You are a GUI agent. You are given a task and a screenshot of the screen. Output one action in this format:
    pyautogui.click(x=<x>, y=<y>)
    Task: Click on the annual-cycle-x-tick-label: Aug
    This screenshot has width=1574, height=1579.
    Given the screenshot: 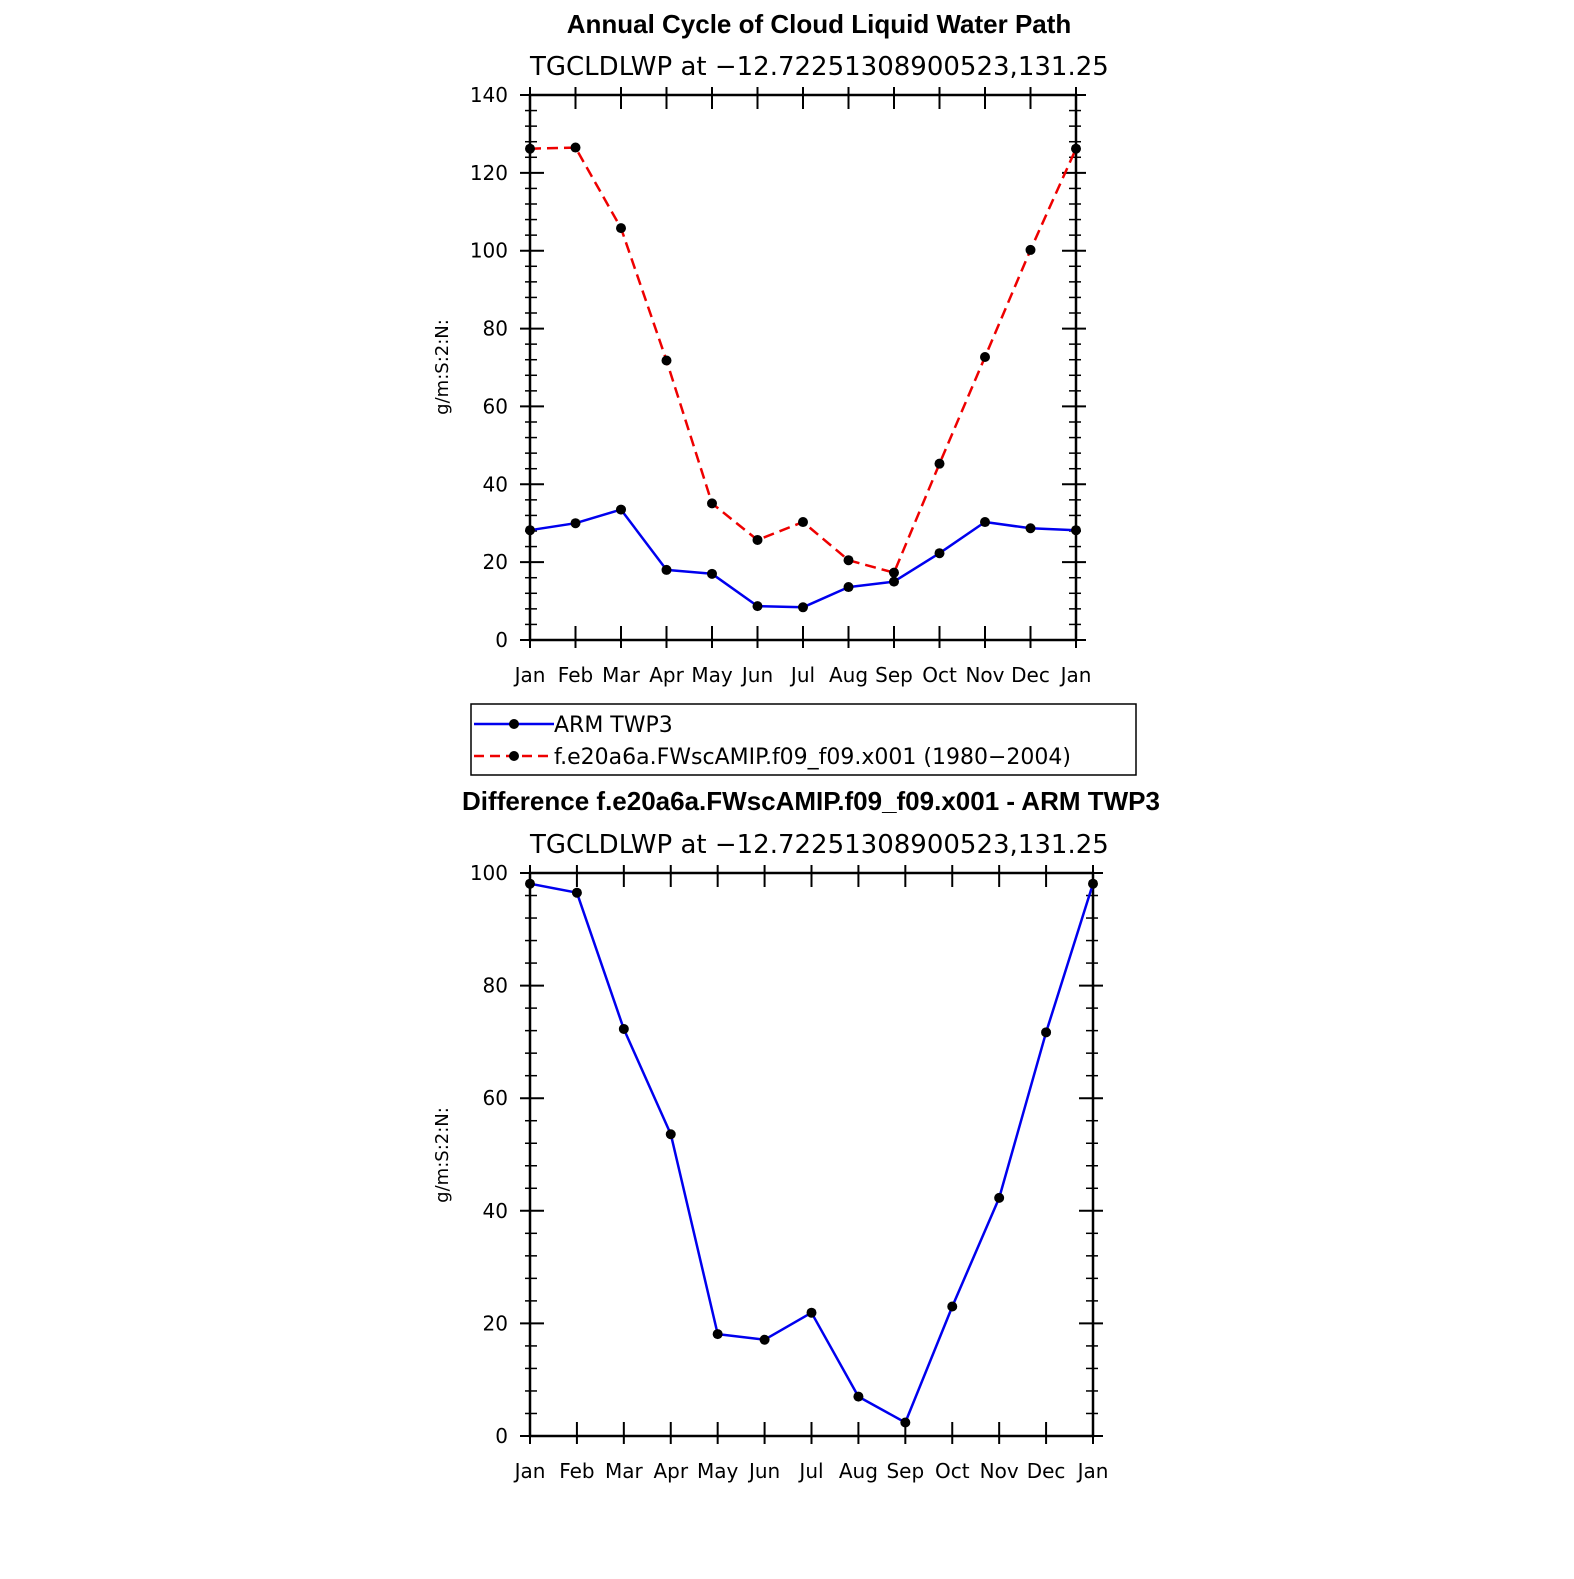 What is the action you would take?
    pyautogui.click(x=848, y=675)
    